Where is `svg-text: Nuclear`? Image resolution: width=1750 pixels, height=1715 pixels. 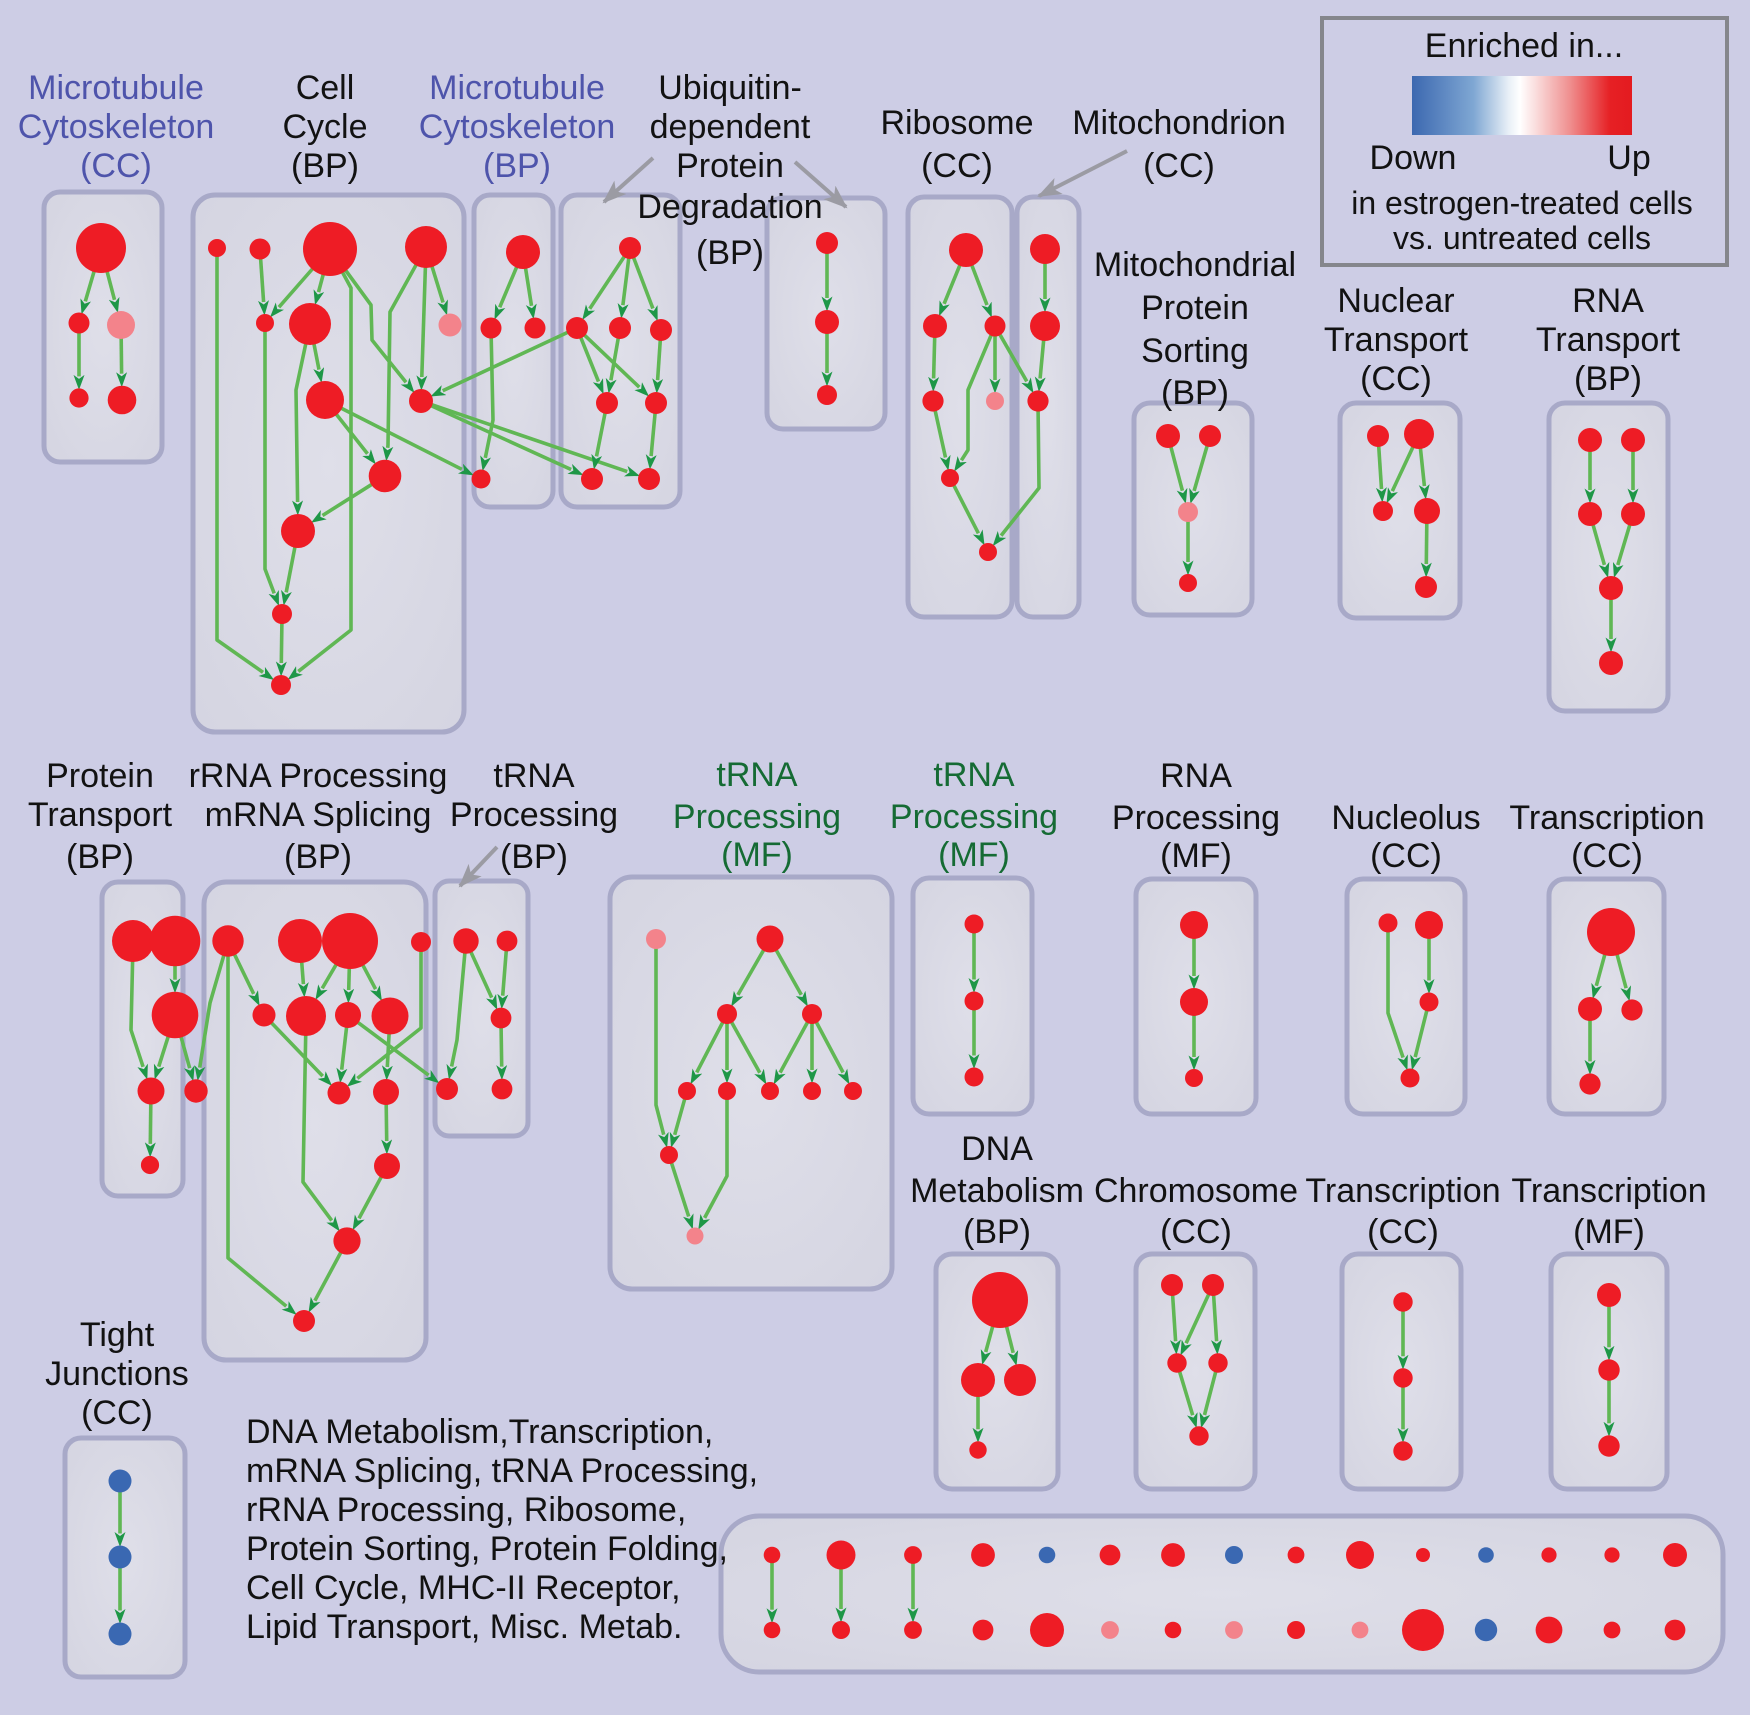
svg-text: Nuclear is located at coordinates (1395, 301).